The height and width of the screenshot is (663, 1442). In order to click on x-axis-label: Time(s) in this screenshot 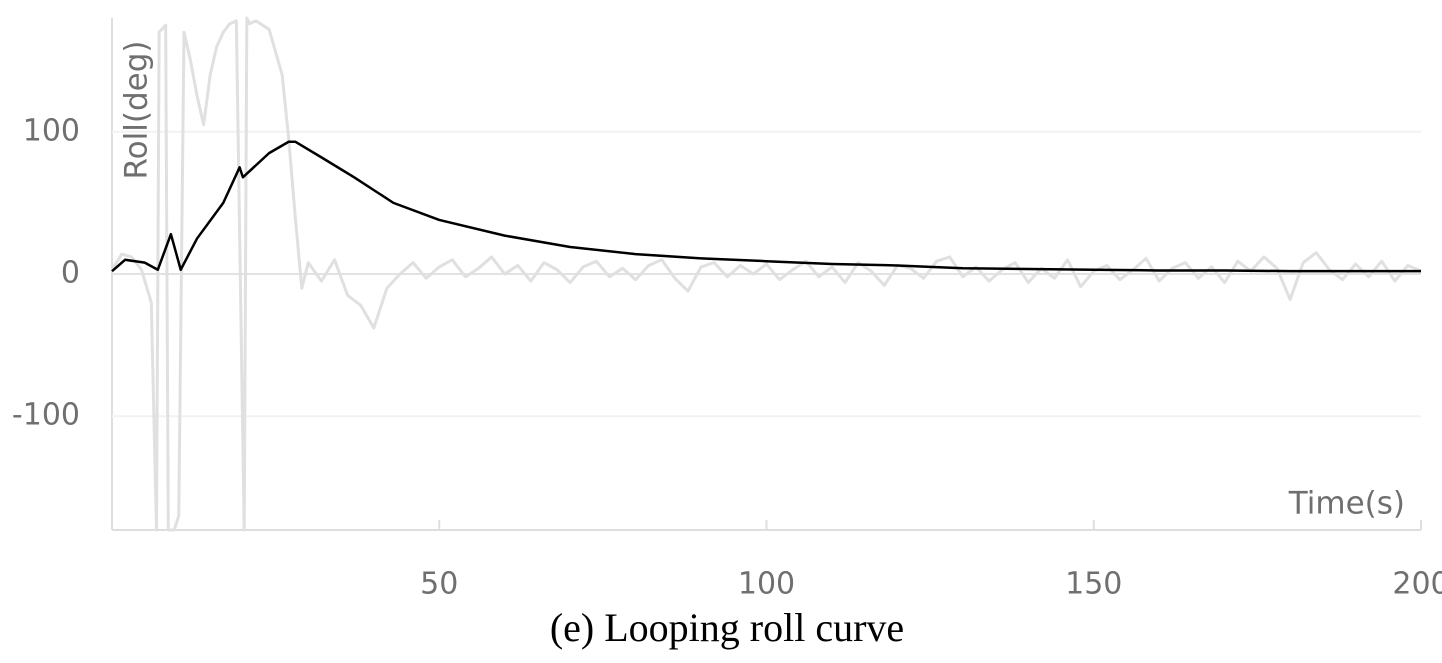, I will do `click(1346, 504)`.